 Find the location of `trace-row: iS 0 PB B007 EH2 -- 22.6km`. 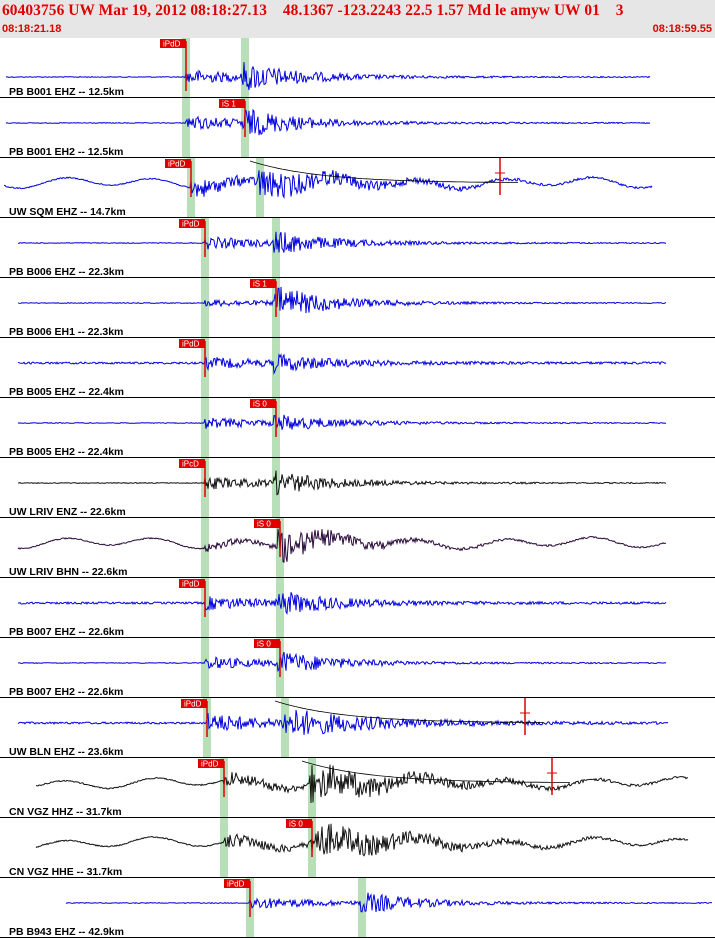

trace-row: iS 0 PB B007 EH2 -- 22.6km is located at coordinates (357, 668).